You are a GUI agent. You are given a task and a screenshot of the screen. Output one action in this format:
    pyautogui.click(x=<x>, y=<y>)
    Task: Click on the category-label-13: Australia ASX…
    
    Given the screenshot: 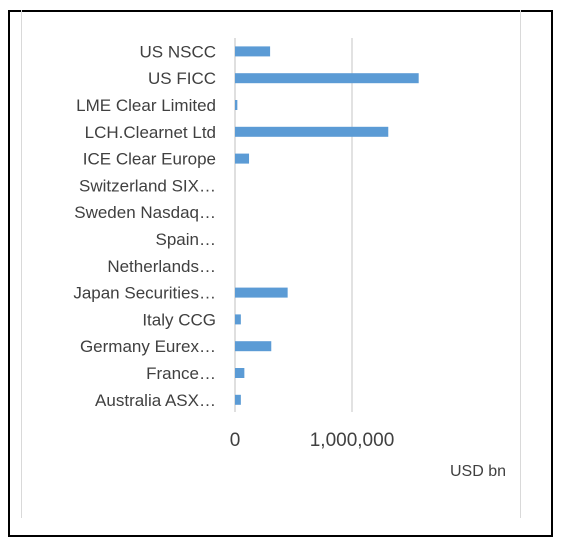 What is the action you would take?
    pyautogui.click(x=155, y=400)
    